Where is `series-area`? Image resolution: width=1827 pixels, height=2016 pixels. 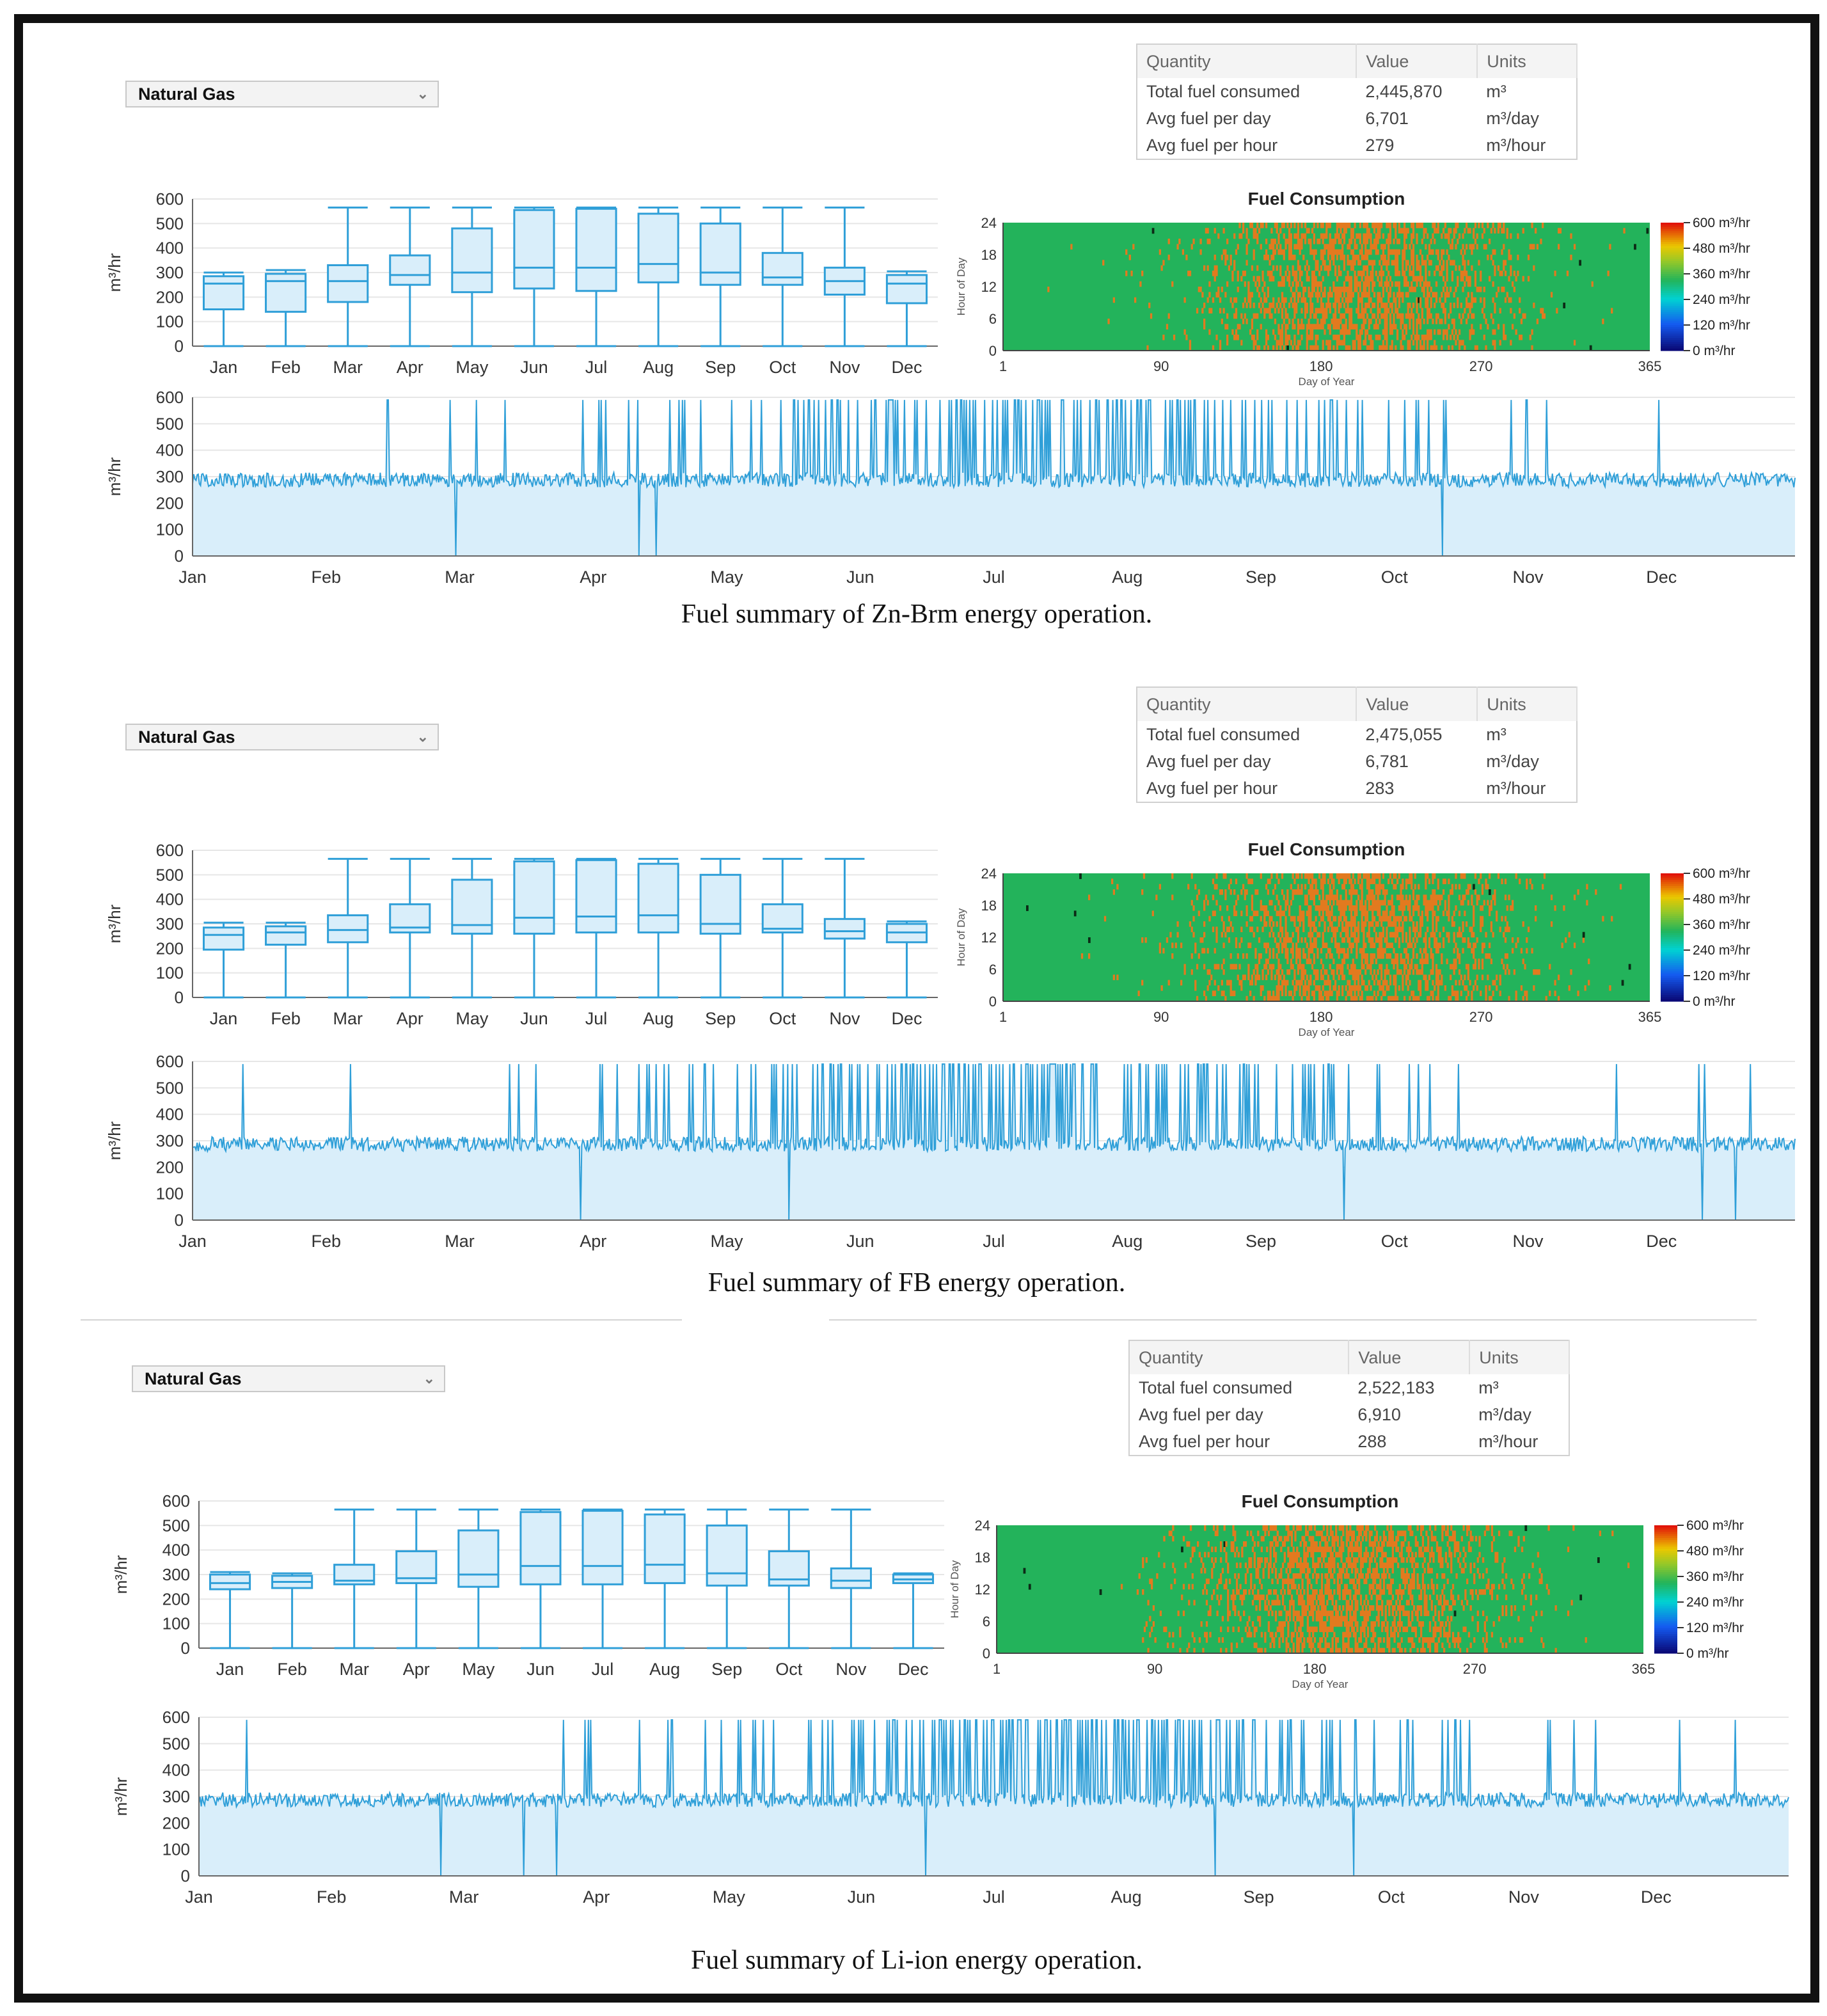
series-area is located at coordinates (994, 1142).